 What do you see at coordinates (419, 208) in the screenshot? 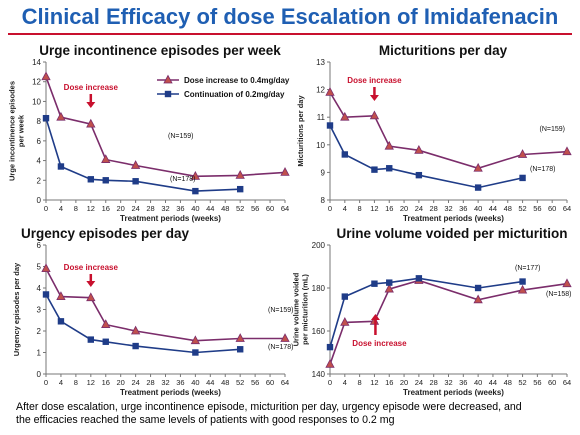
I see `x-tick-label: 24` at bounding box center [419, 208].